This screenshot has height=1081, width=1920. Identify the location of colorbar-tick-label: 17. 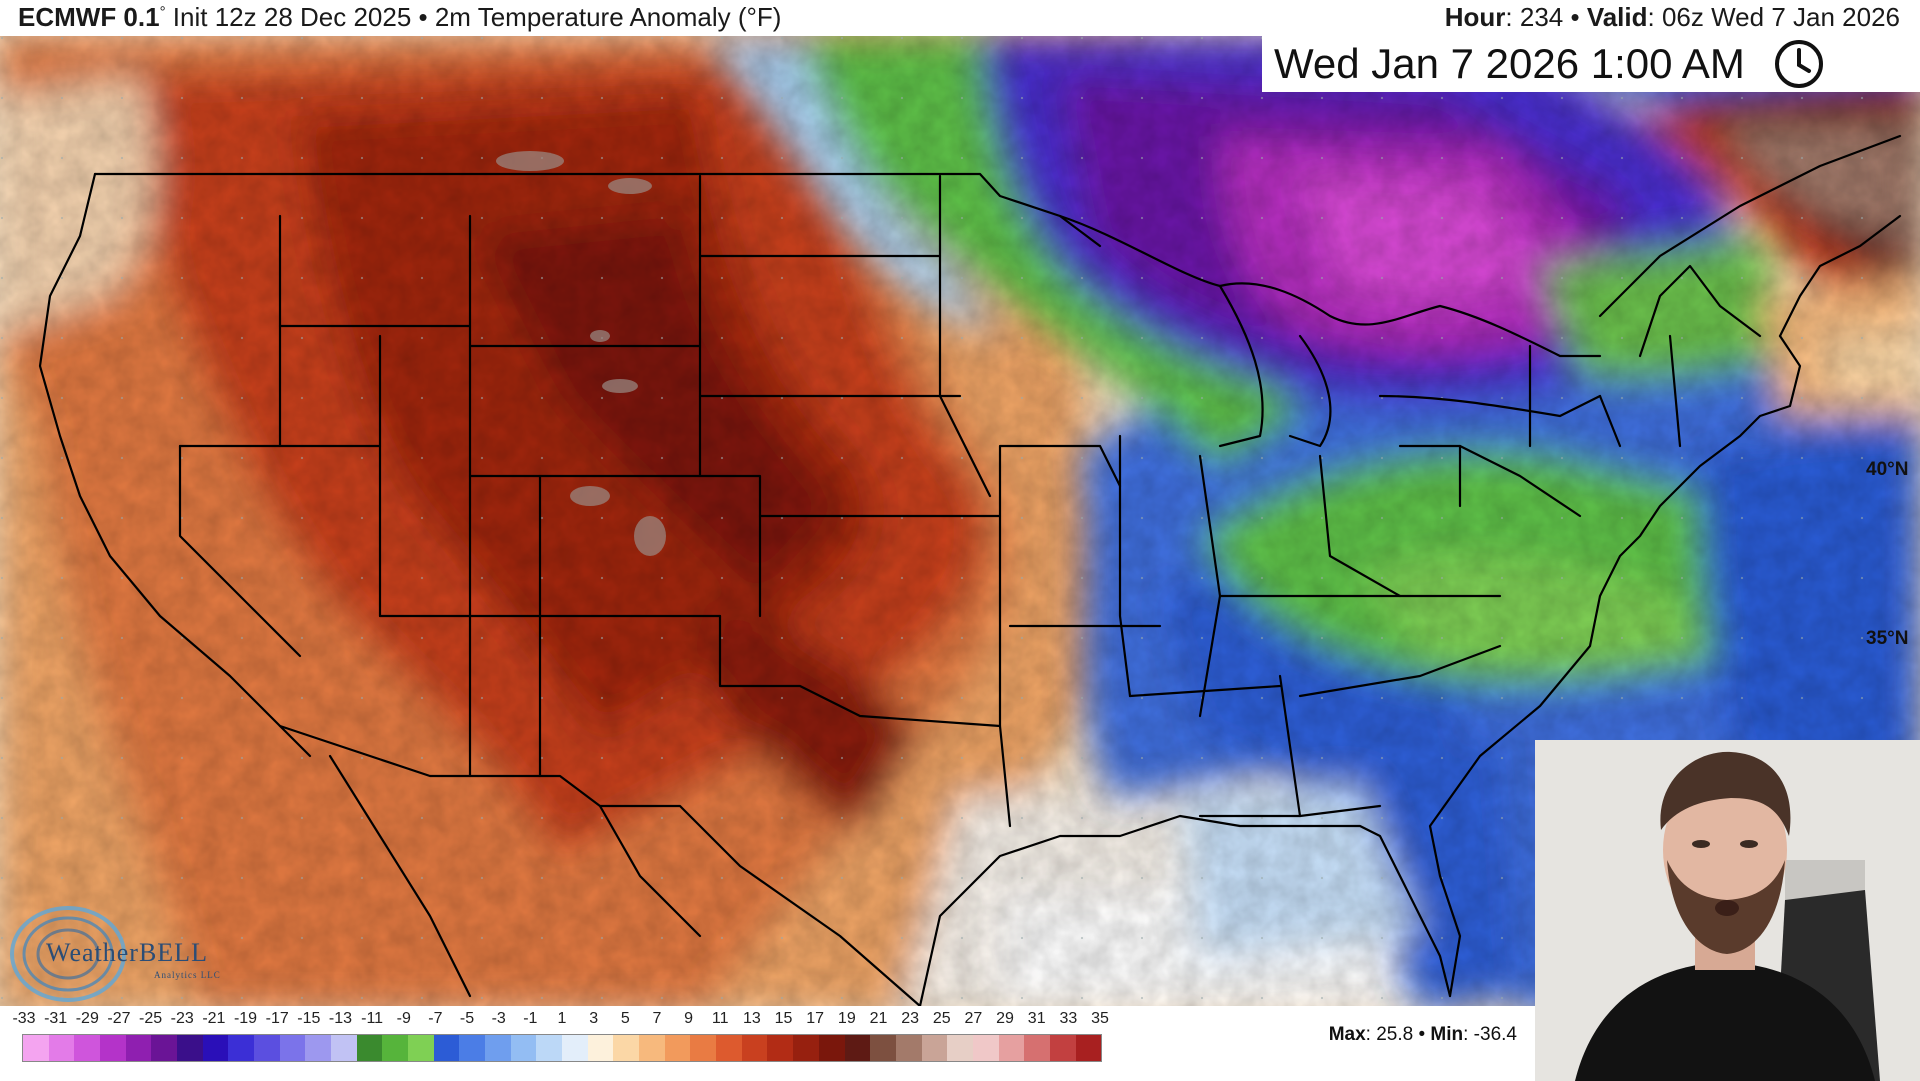
(815, 1018).